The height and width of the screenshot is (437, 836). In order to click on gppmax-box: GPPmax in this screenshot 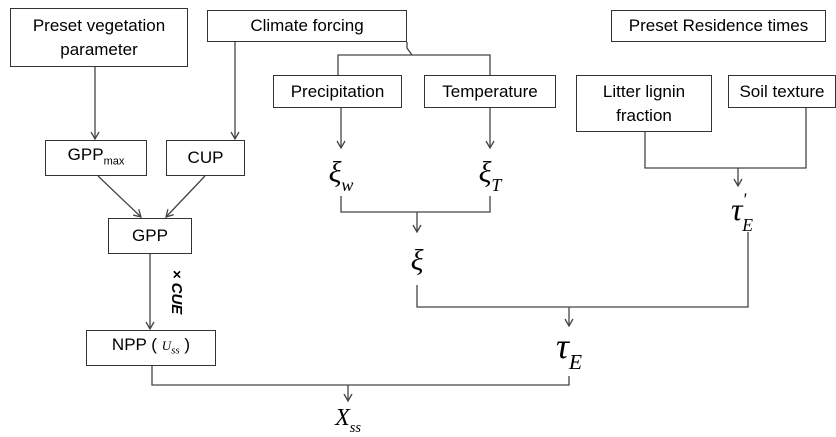, I will do `click(96, 158)`.